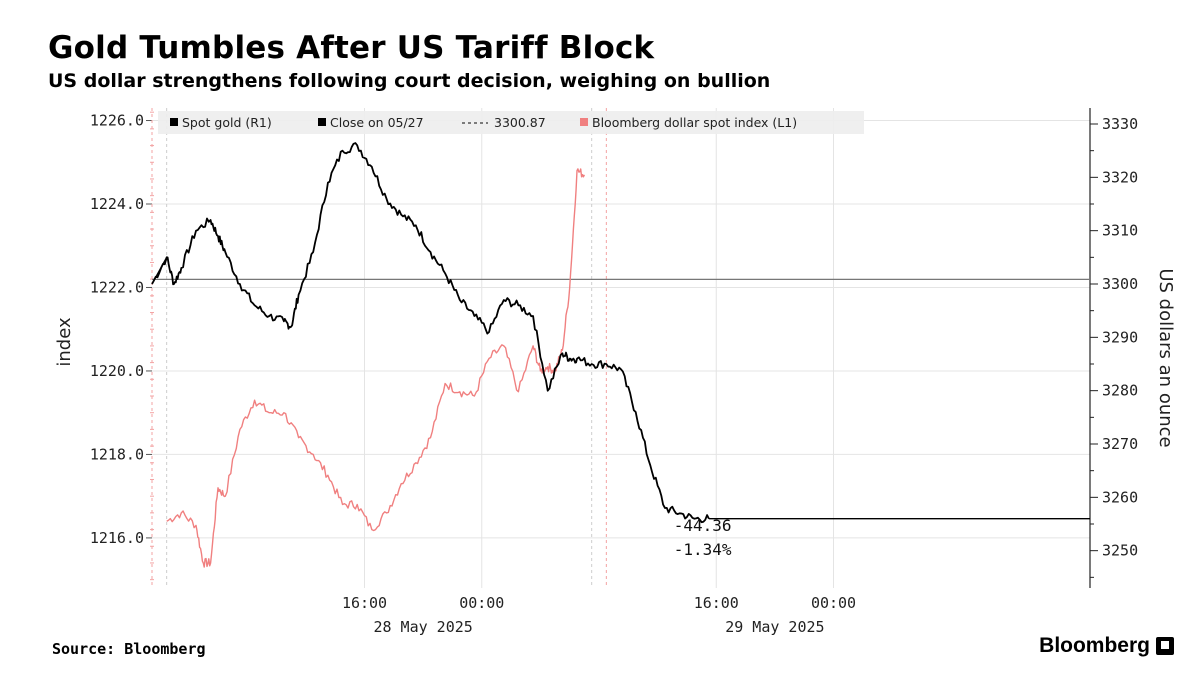 Image resolution: width=1200 pixels, height=675 pixels. What do you see at coordinates (117, 204) in the screenshot?
I see `y-left-tick-label: 1224.0` at bounding box center [117, 204].